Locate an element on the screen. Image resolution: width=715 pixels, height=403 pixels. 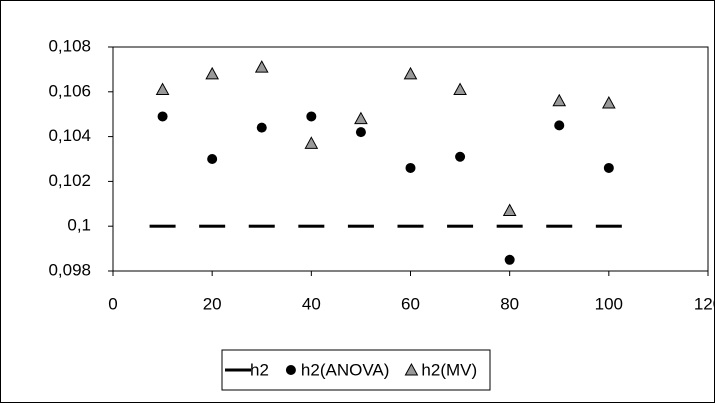
y-tick-label: 0,098 is located at coordinates (69, 269).